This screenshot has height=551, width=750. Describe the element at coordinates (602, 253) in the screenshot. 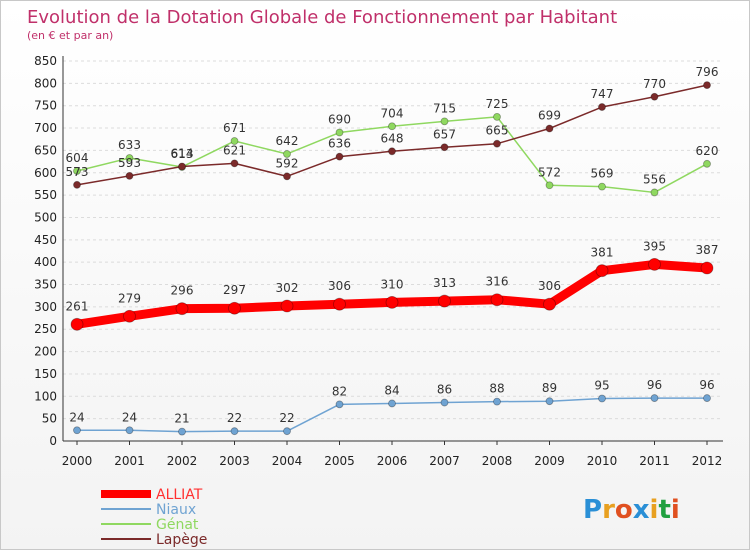

I see `data-label: 381` at that location.